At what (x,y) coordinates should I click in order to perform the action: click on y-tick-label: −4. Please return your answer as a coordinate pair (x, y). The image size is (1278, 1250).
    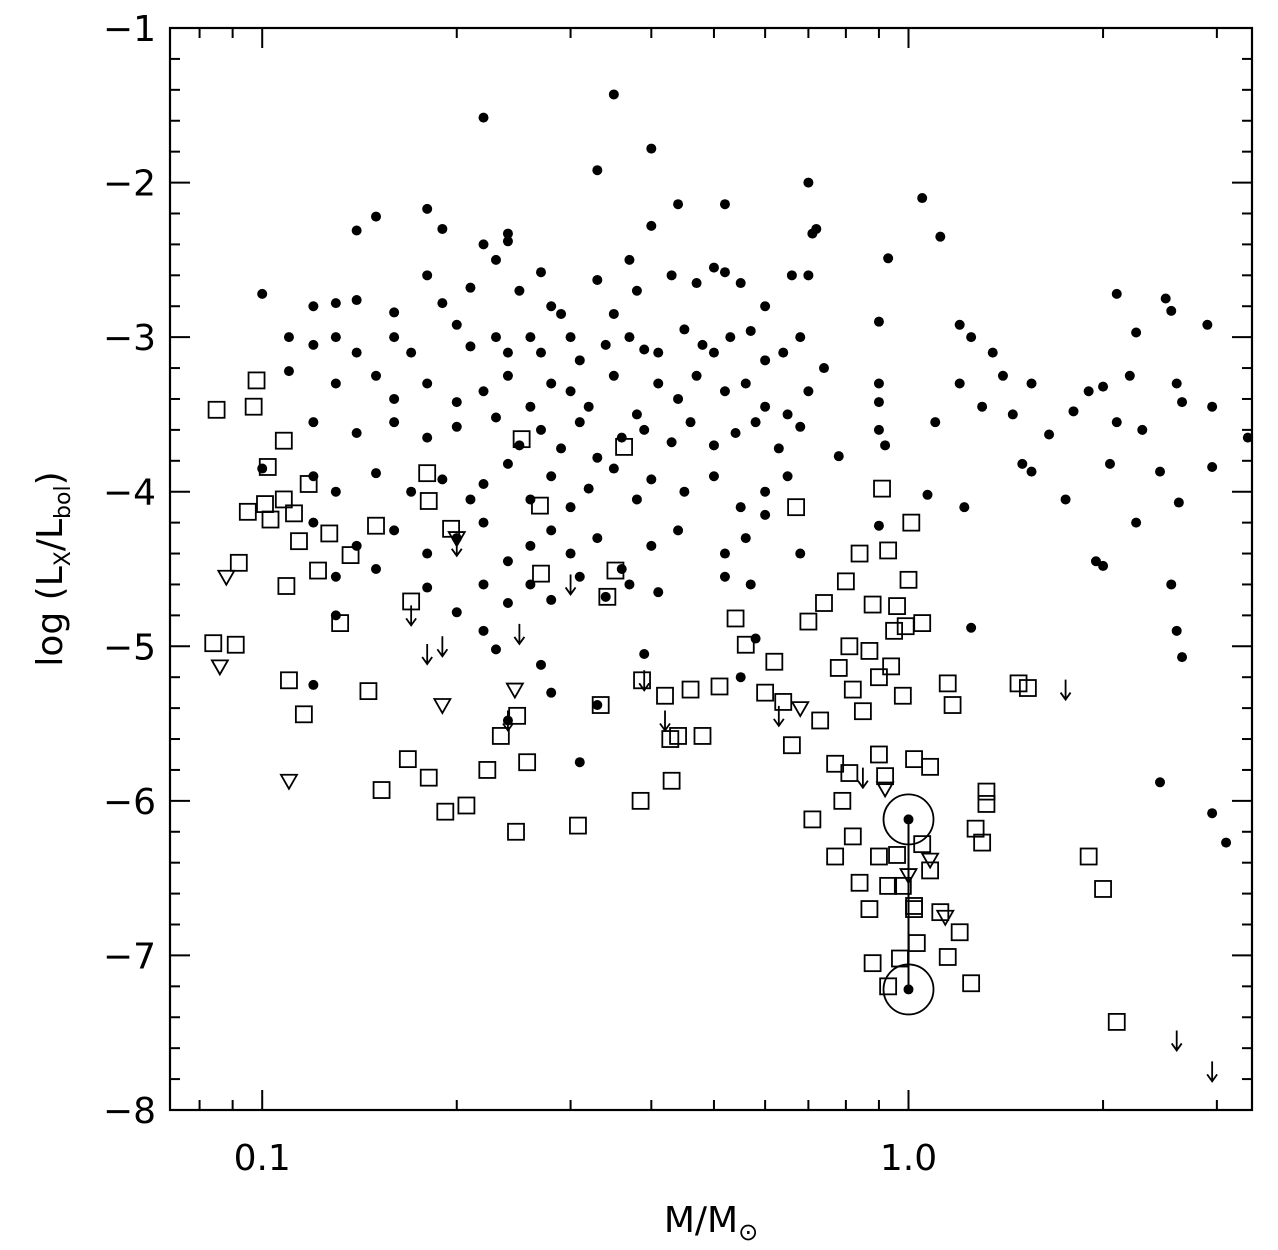
    Looking at the image, I should click on (129, 493).